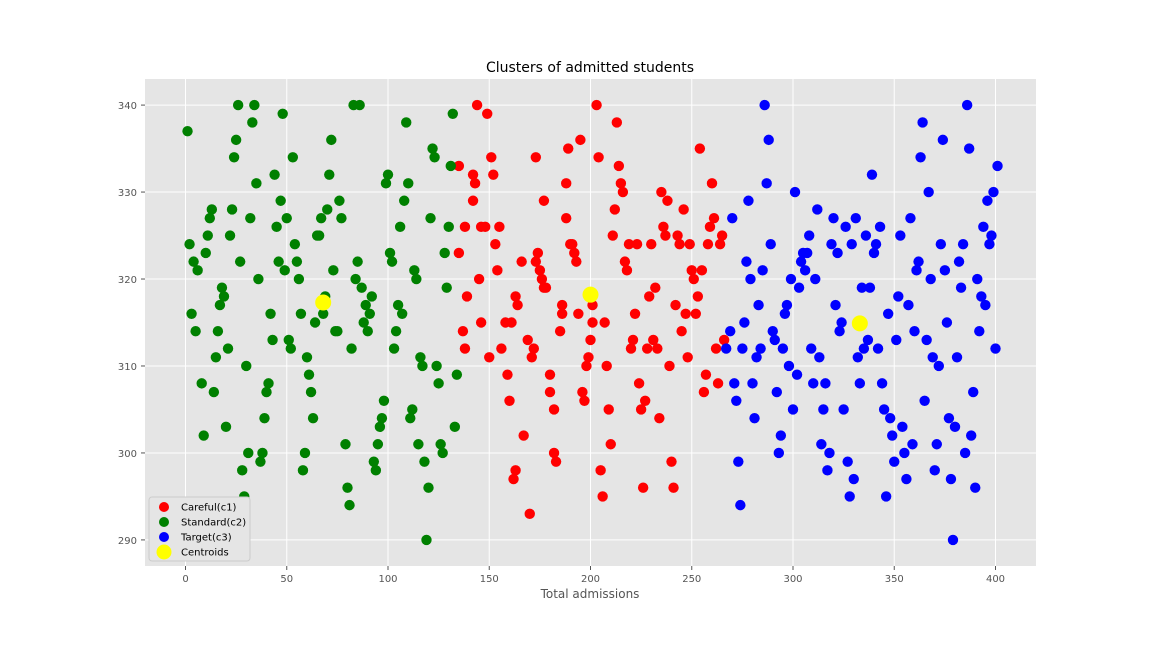 This screenshot has width=1152, height=648. Describe the element at coordinates (206, 538) in the screenshot. I see `legend-label: Target(c3)` at that location.